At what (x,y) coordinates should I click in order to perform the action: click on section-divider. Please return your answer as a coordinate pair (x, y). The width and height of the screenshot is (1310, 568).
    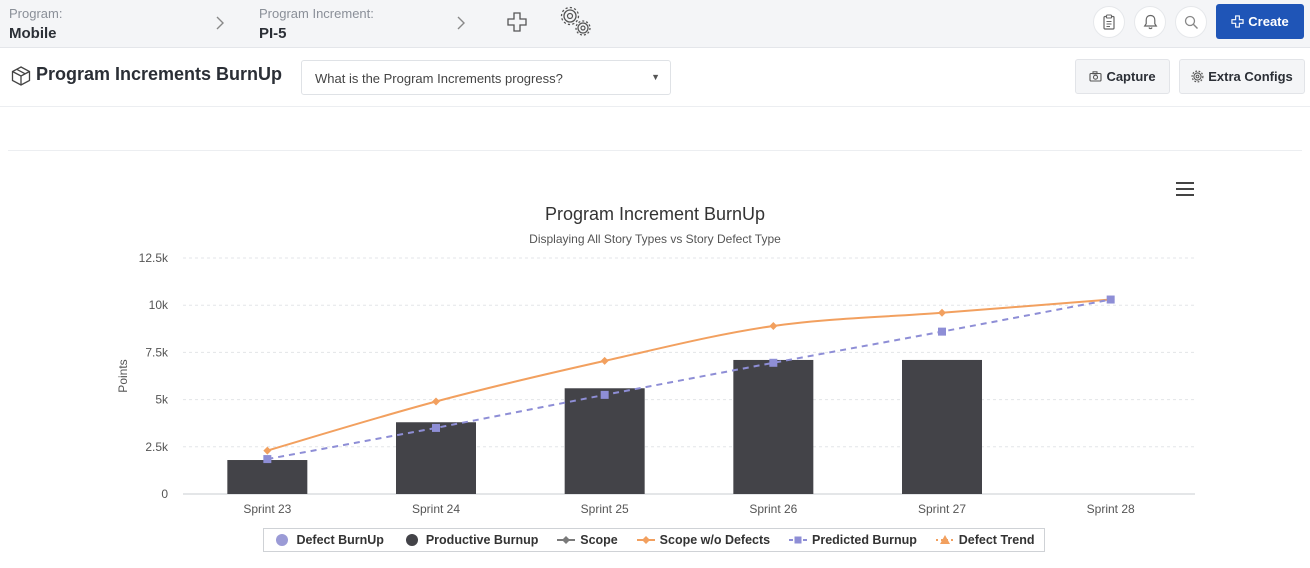
    Looking at the image, I should click on (655, 150).